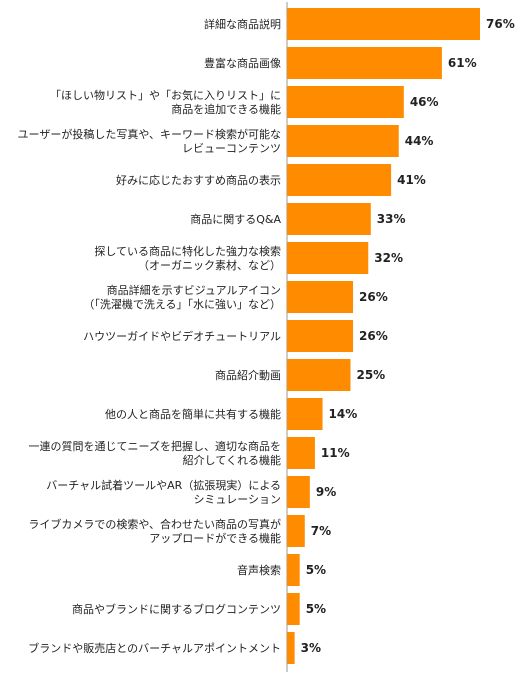  I want to click on category-label-9: 商品紹介動画, so click(248, 375).